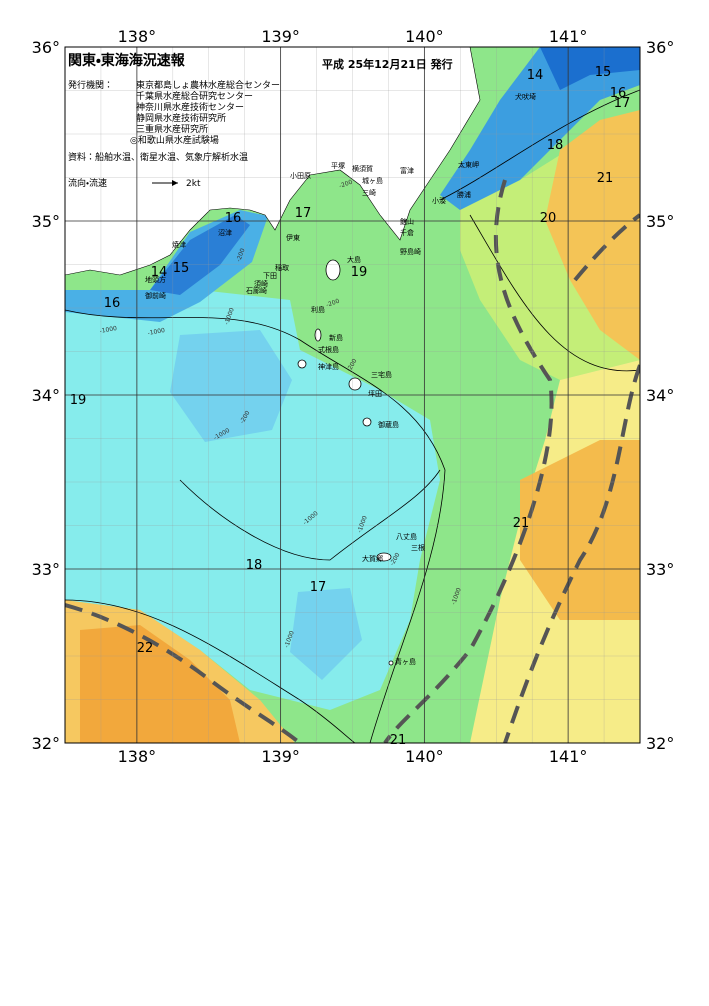 The image size is (709, 1006). What do you see at coordinates (90, 85) in the screenshot?
I see `publisher-label: 発行機関：` at bounding box center [90, 85].